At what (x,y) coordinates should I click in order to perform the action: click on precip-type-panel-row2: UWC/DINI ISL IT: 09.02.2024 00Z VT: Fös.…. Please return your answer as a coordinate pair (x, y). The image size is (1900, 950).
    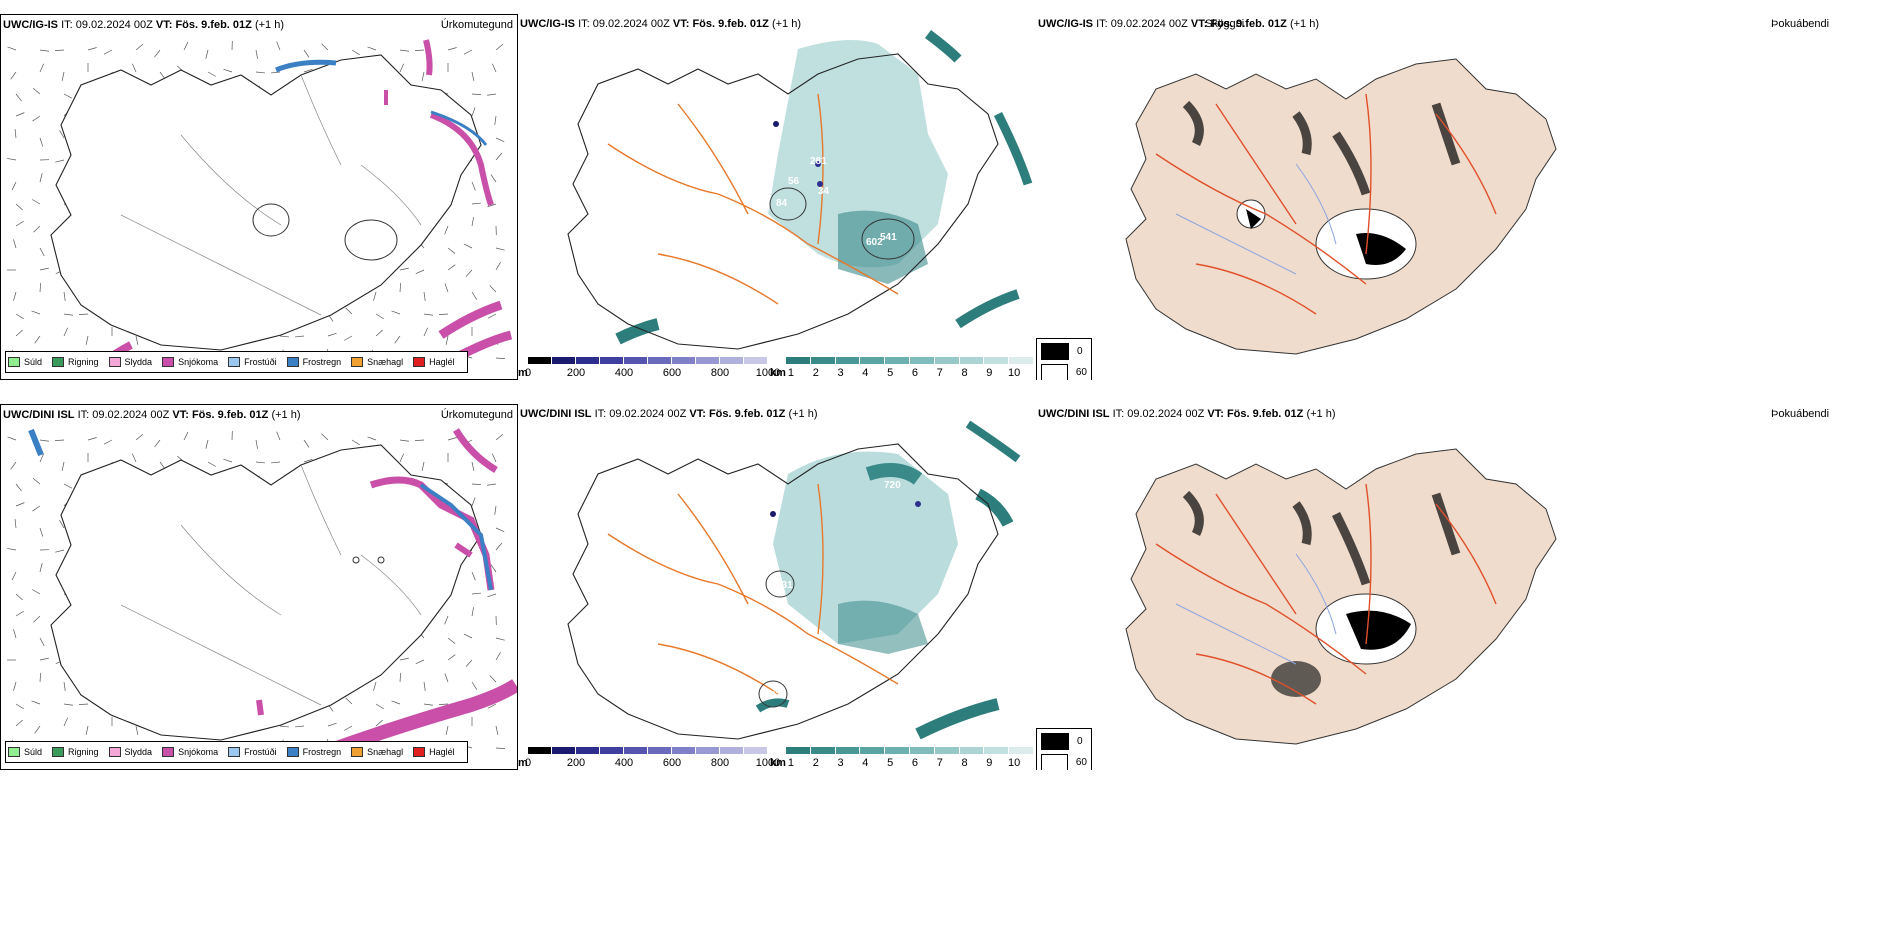
    Looking at the image, I should click on (259, 587).